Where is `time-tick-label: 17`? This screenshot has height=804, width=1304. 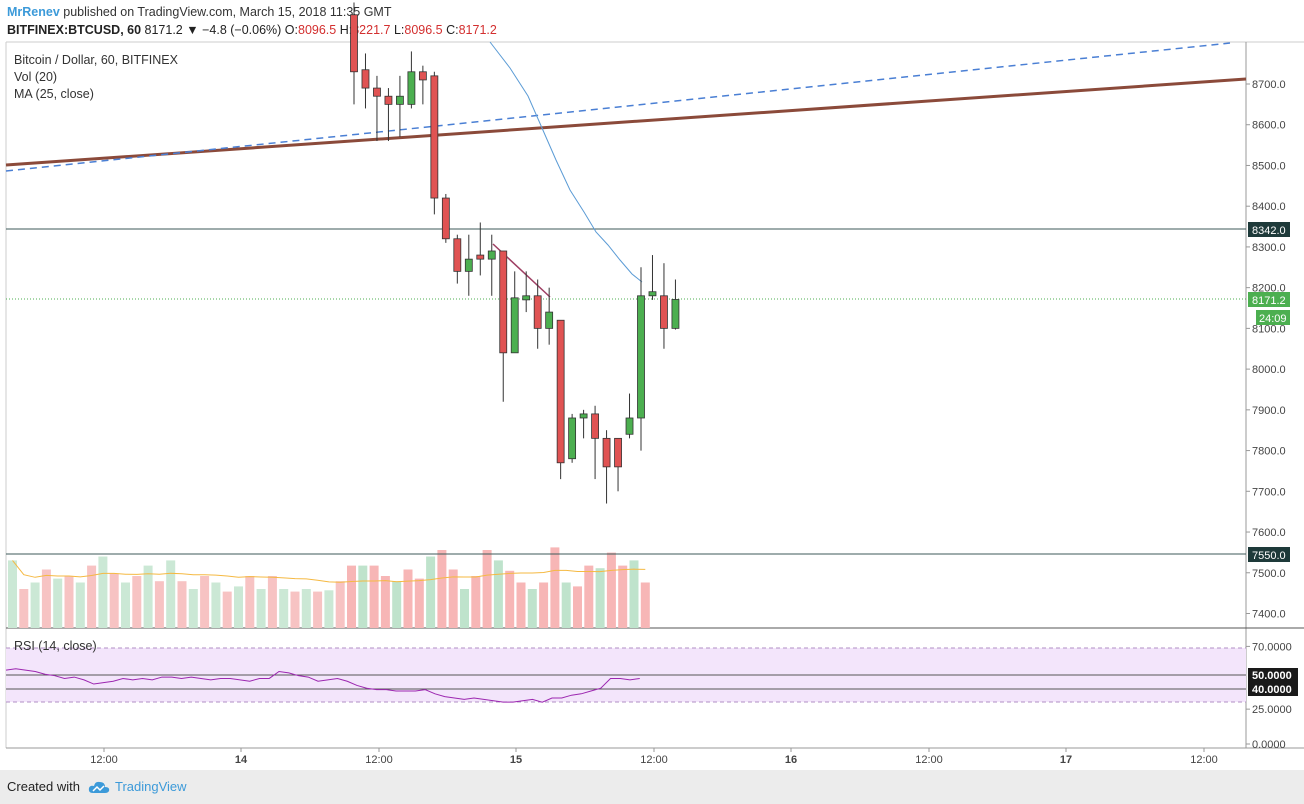
time-tick-label: 17 is located at coordinates (1066, 760).